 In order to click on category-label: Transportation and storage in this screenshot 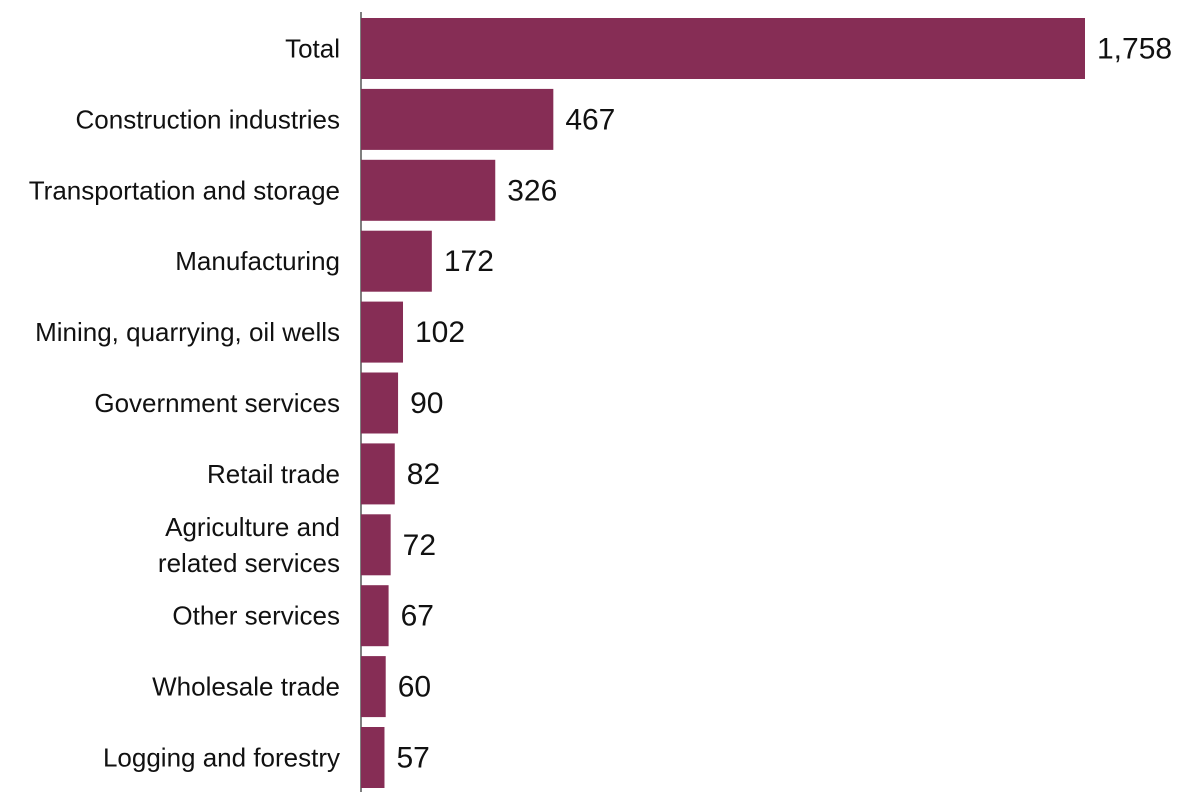, I will do `click(184, 190)`.